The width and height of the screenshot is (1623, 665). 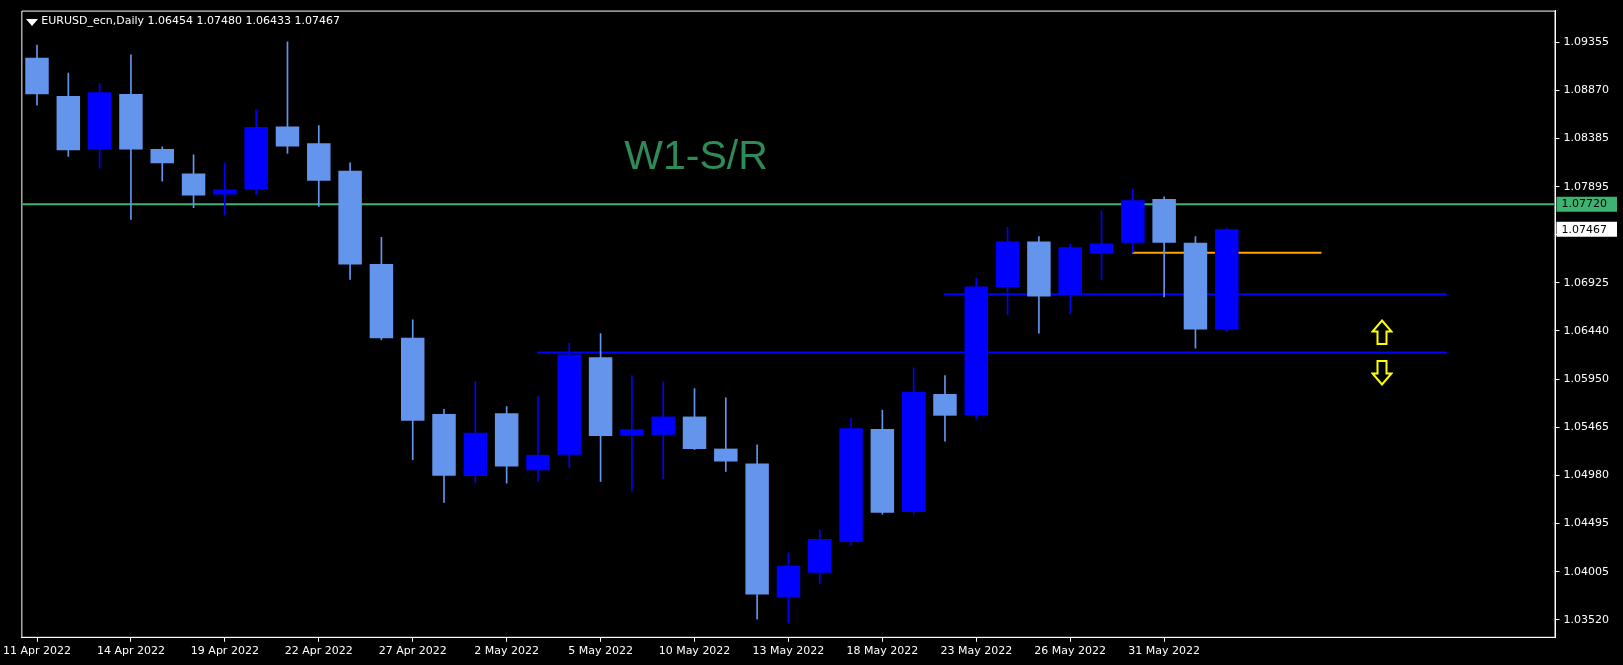 I want to click on y-tick-label: 1.06440, so click(x=1586, y=330).